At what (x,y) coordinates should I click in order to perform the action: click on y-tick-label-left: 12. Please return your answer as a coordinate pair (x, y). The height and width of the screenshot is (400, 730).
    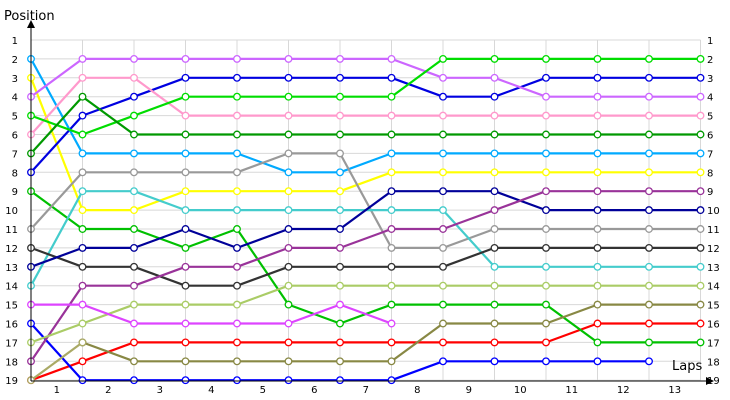
    Looking at the image, I should click on (11, 249).